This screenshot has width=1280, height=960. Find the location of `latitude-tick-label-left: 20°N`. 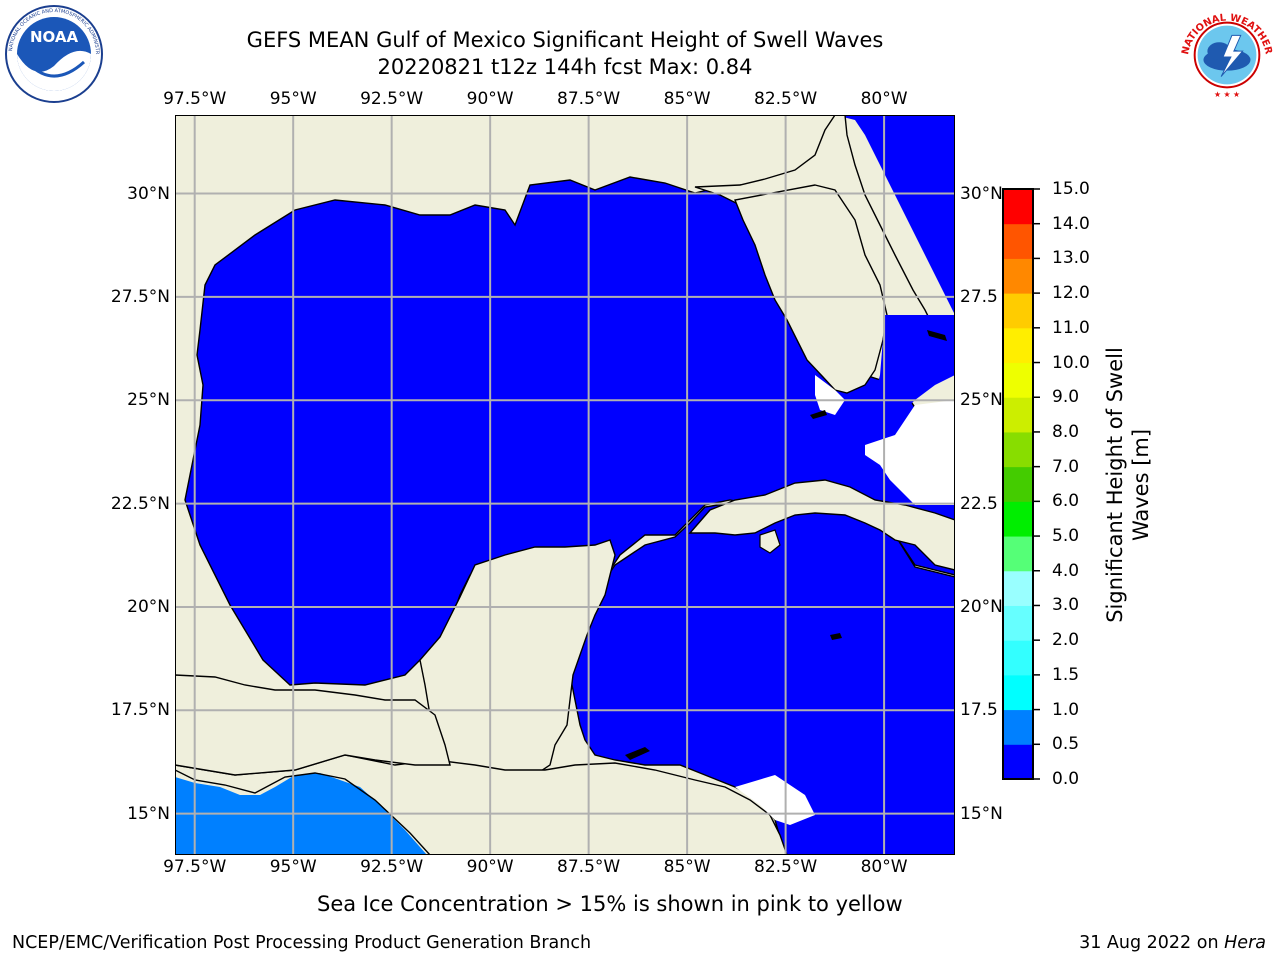

latitude-tick-label-left: 20°N is located at coordinates (148, 606).